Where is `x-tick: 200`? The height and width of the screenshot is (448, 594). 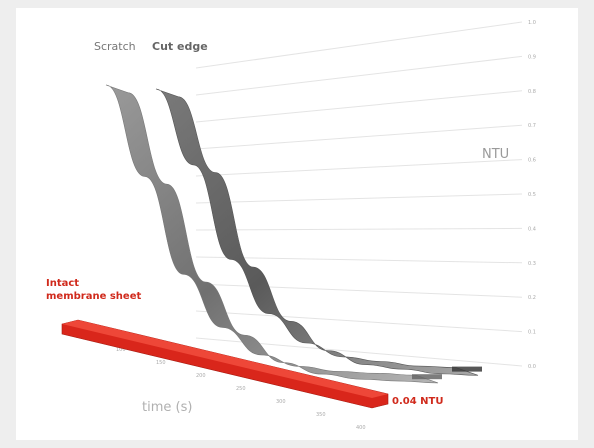
x-tick: 200 is located at coordinates (201, 376).